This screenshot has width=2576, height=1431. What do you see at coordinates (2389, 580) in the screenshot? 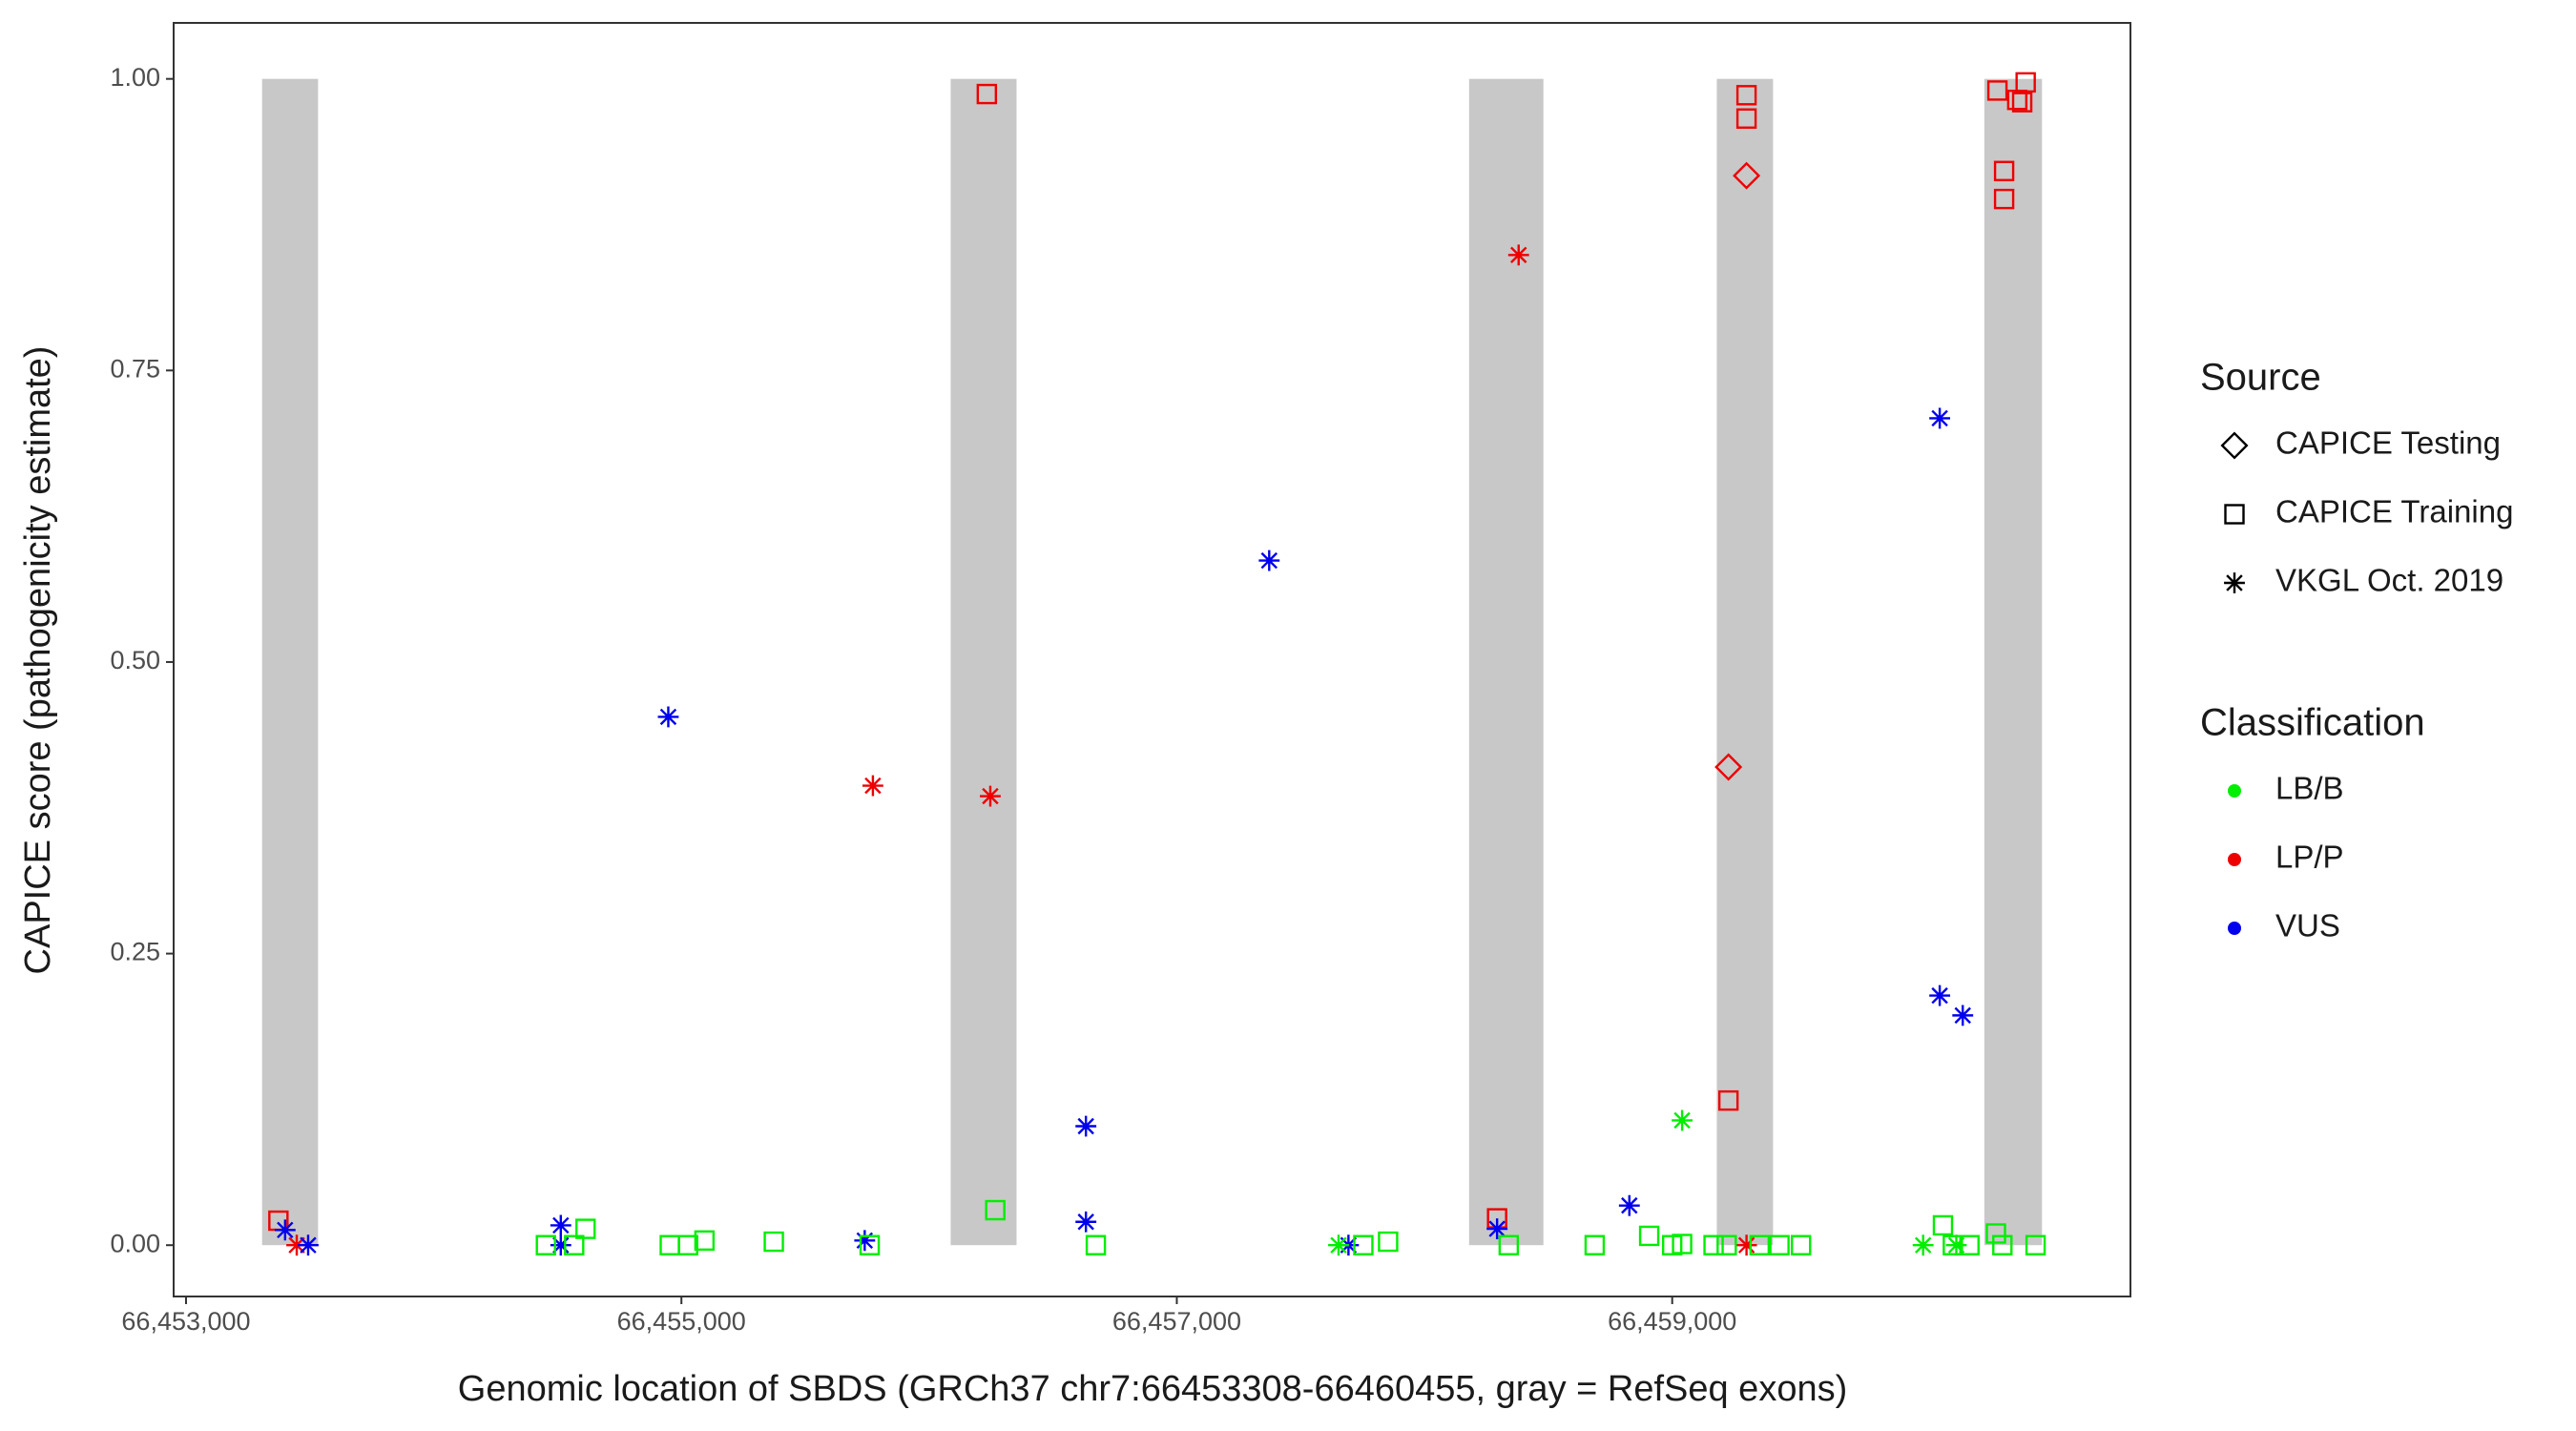
I see `legend-label: VKGL Oct. 2019` at bounding box center [2389, 580].